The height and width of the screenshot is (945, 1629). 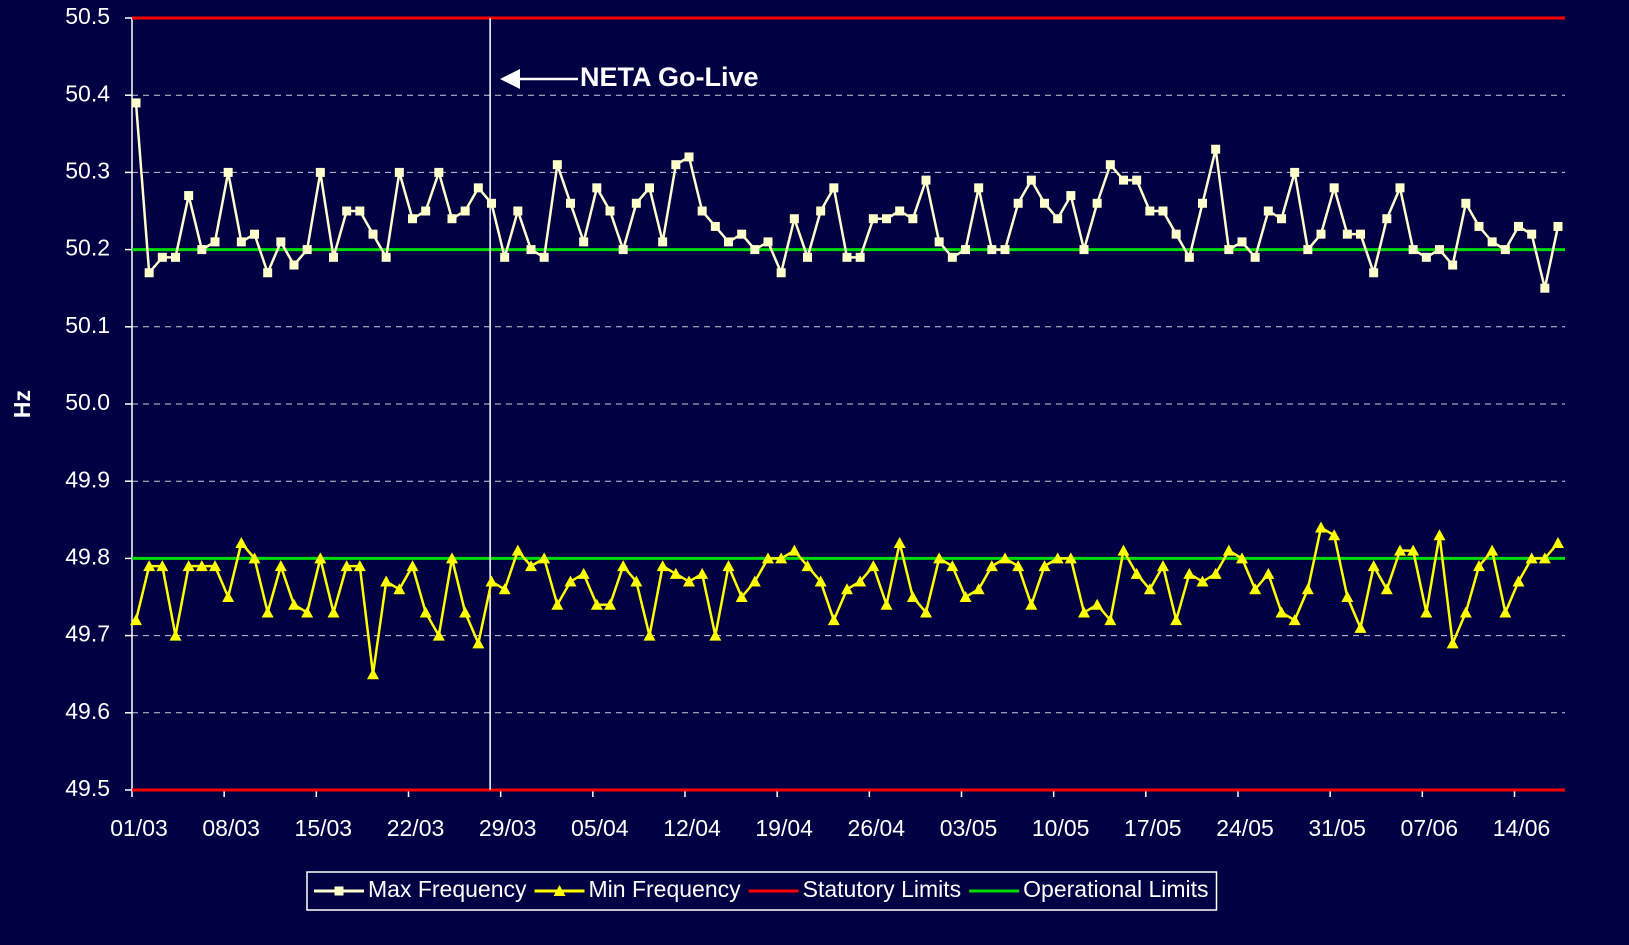 I want to click on y-tick-label: 49.5, so click(x=87, y=788).